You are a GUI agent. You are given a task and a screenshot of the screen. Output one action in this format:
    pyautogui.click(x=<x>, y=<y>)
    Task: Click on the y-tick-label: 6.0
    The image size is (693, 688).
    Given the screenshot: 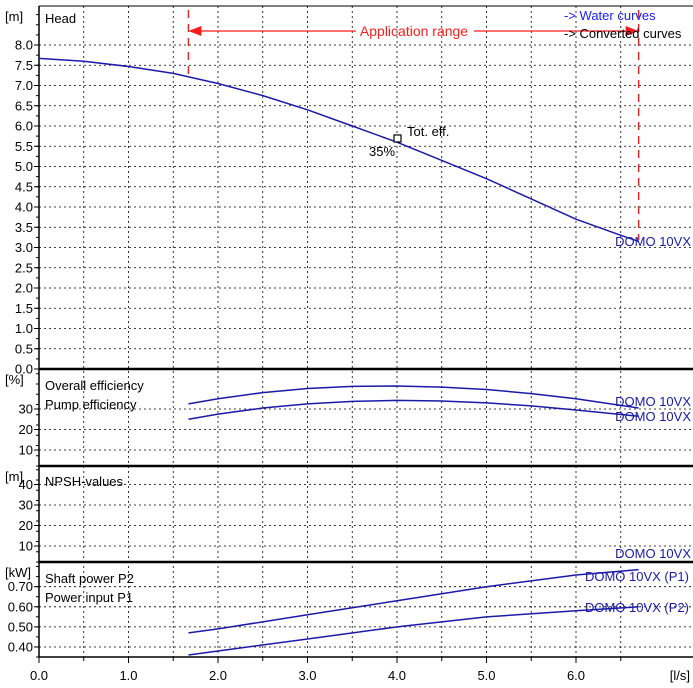 What is the action you would take?
    pyautogui.click(x=24, y=126)
    